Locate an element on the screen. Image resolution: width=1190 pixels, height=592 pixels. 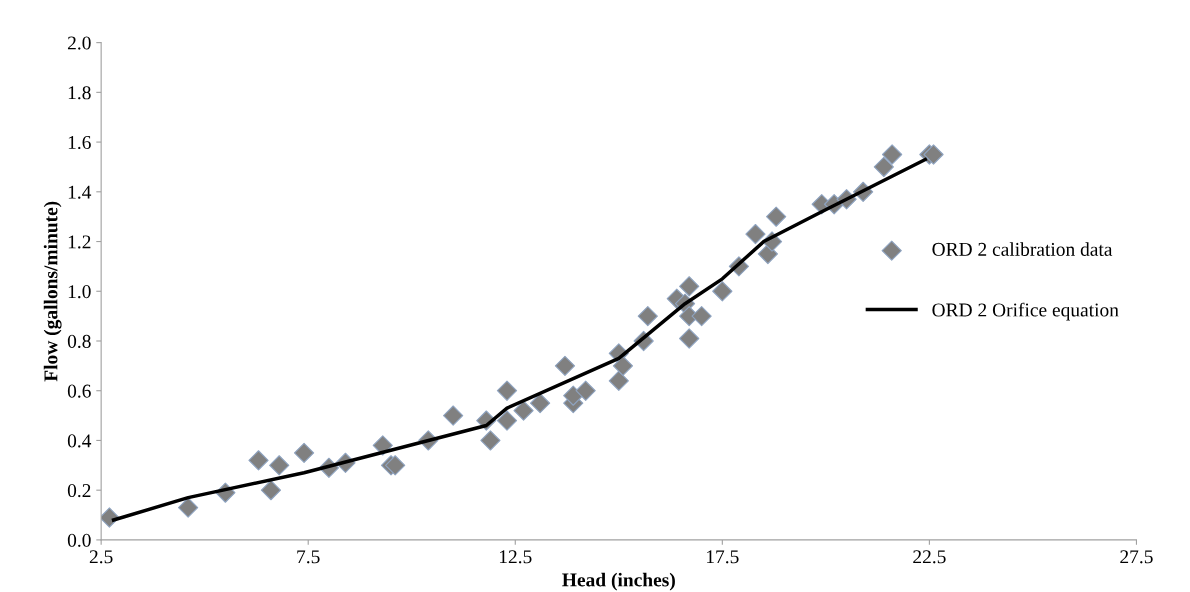
x-tick-label: 7.5 is located at coordinates (308, 557).